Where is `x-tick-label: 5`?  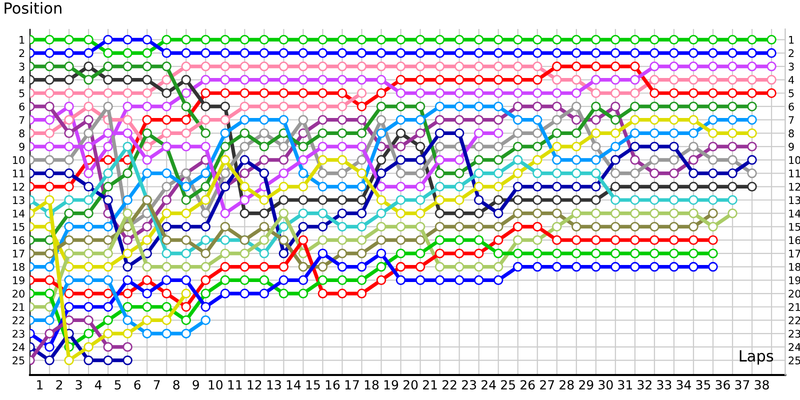
x-tick-label: 5 is located at coordinates (117, 385).